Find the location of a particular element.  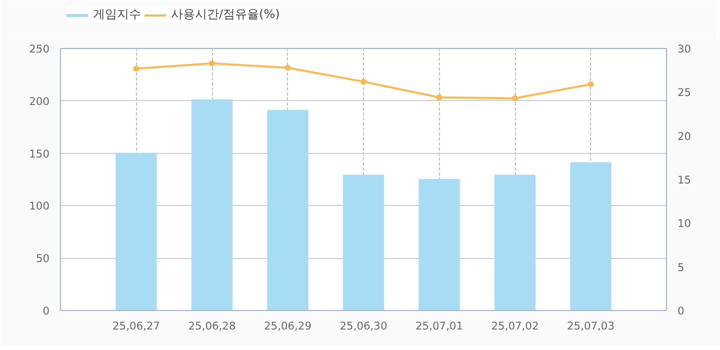

legend-label: 게임지수 is located at coordinates (117, 14).